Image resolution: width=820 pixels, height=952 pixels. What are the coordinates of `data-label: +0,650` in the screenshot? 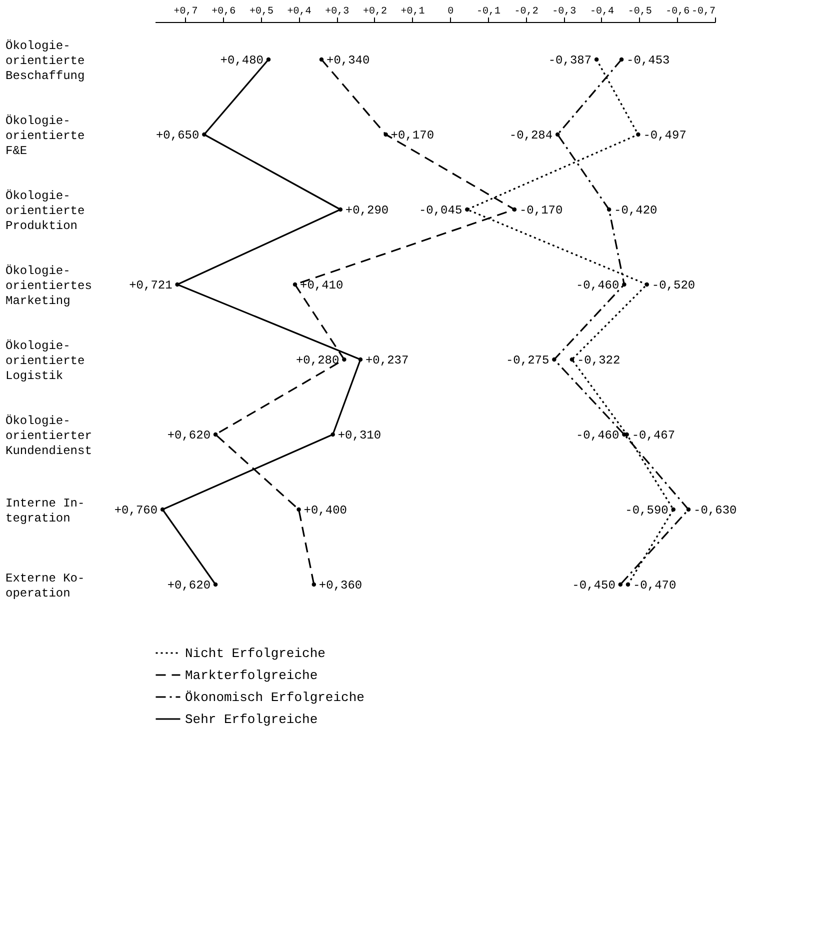 It's located at (178, 135).